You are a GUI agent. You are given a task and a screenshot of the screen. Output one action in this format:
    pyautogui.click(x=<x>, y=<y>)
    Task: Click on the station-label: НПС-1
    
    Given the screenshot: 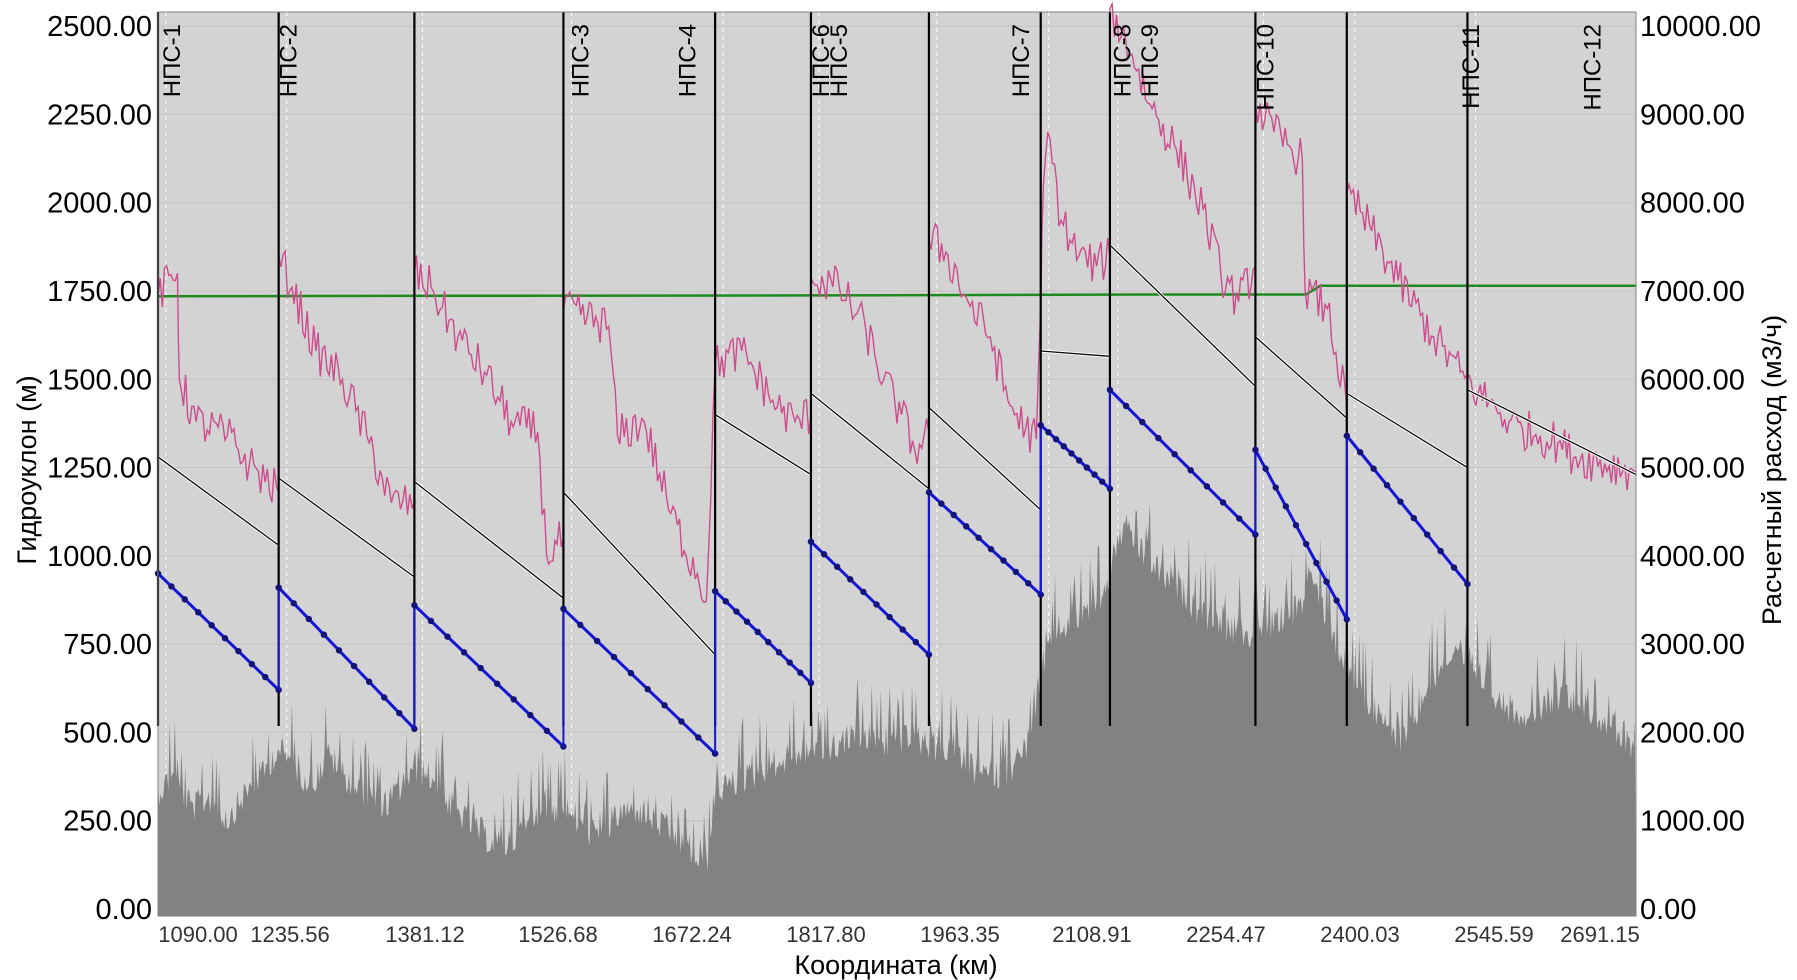 What is the action you would take?
    pyautogui.click(x=172, y=60)
    